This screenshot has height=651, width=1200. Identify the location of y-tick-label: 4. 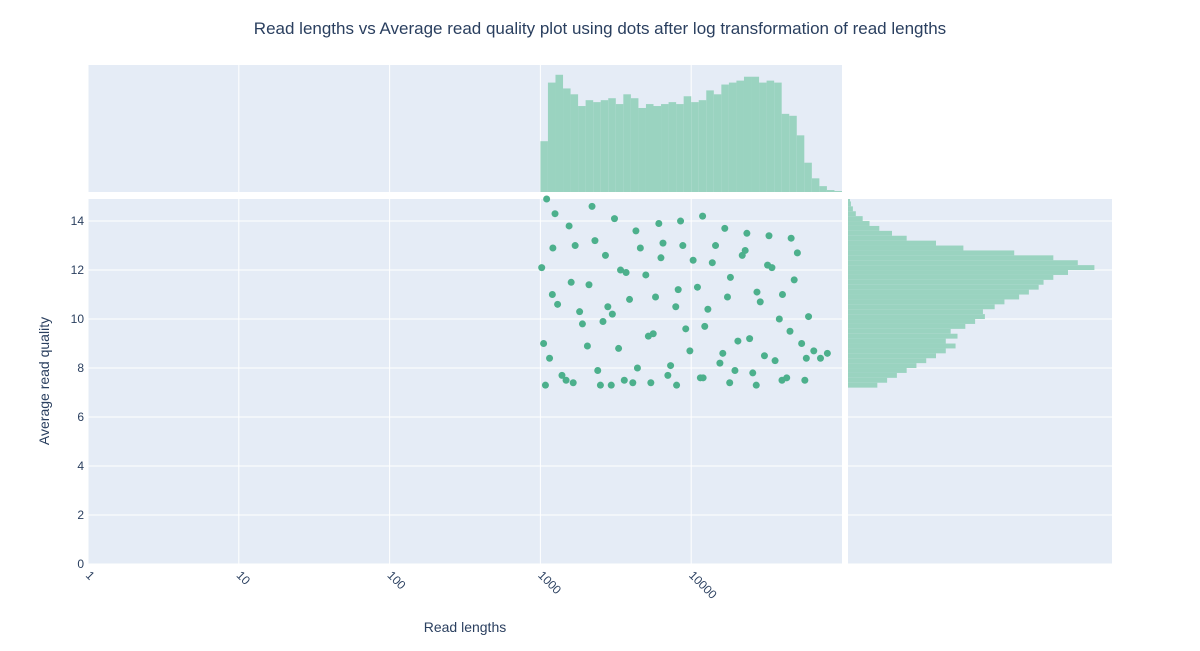
(80, 466).